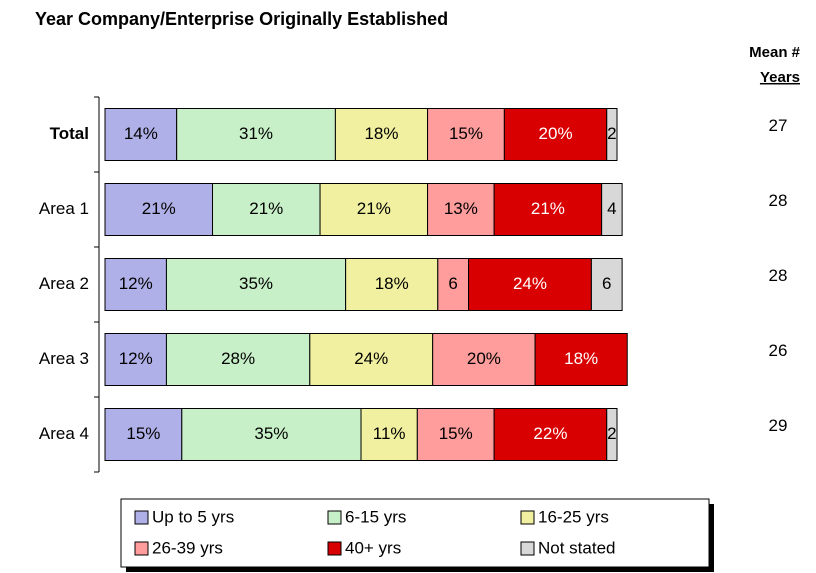 This screenshot has width=816, height=573. I want to click on bar-label: 28%, so click(238, 358).